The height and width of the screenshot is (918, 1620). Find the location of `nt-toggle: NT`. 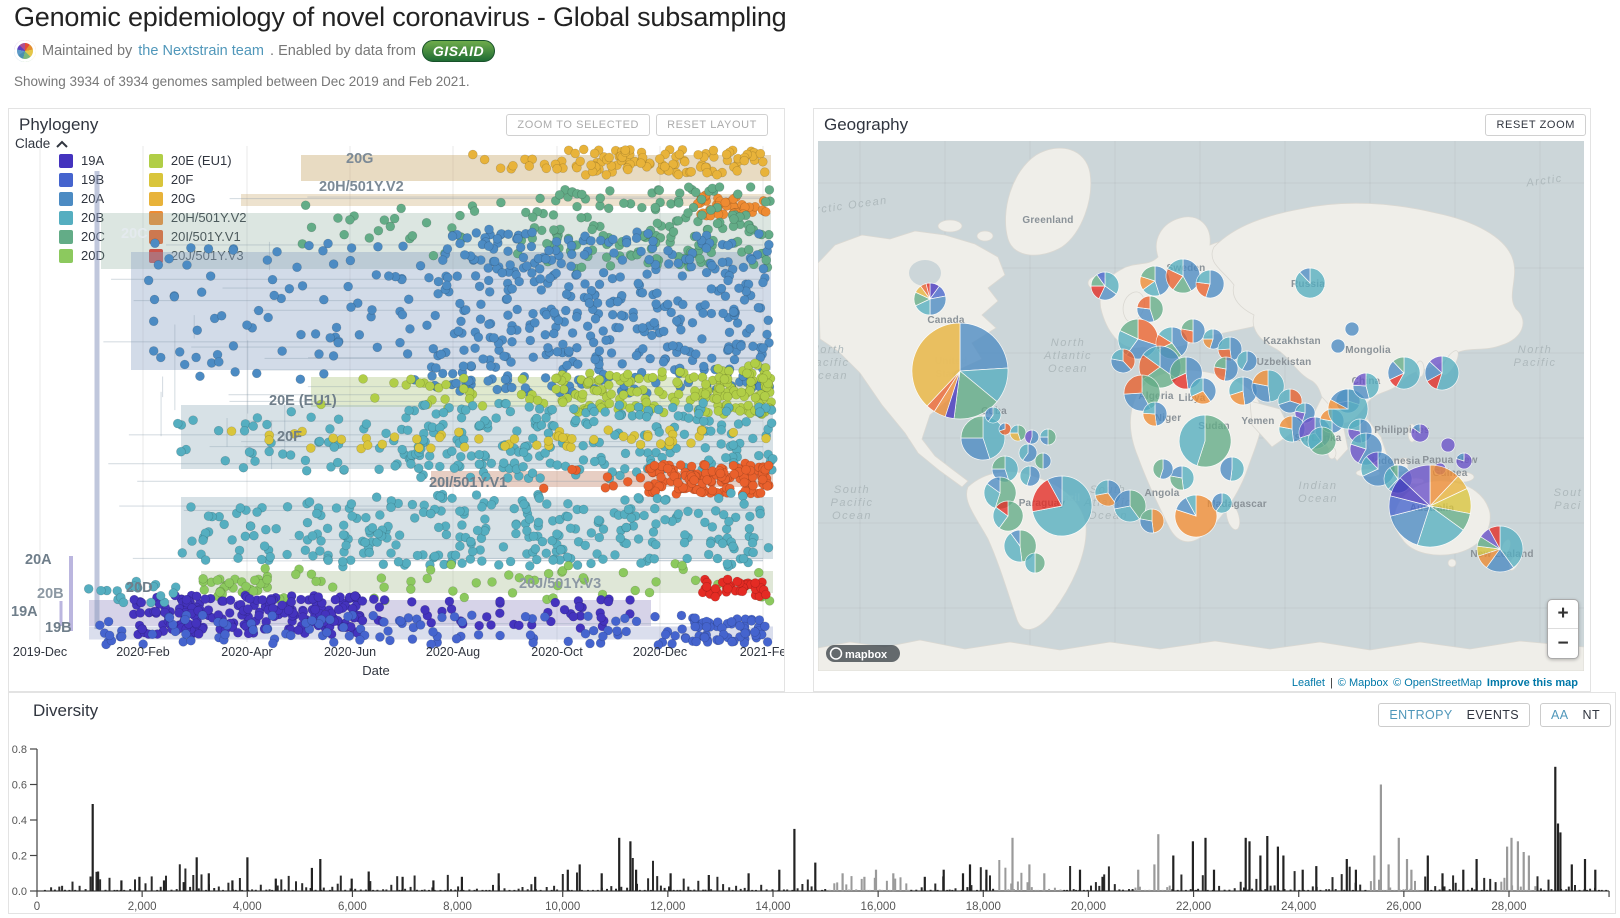

nt-toggle: NT is located at coordinates (1591, 715).